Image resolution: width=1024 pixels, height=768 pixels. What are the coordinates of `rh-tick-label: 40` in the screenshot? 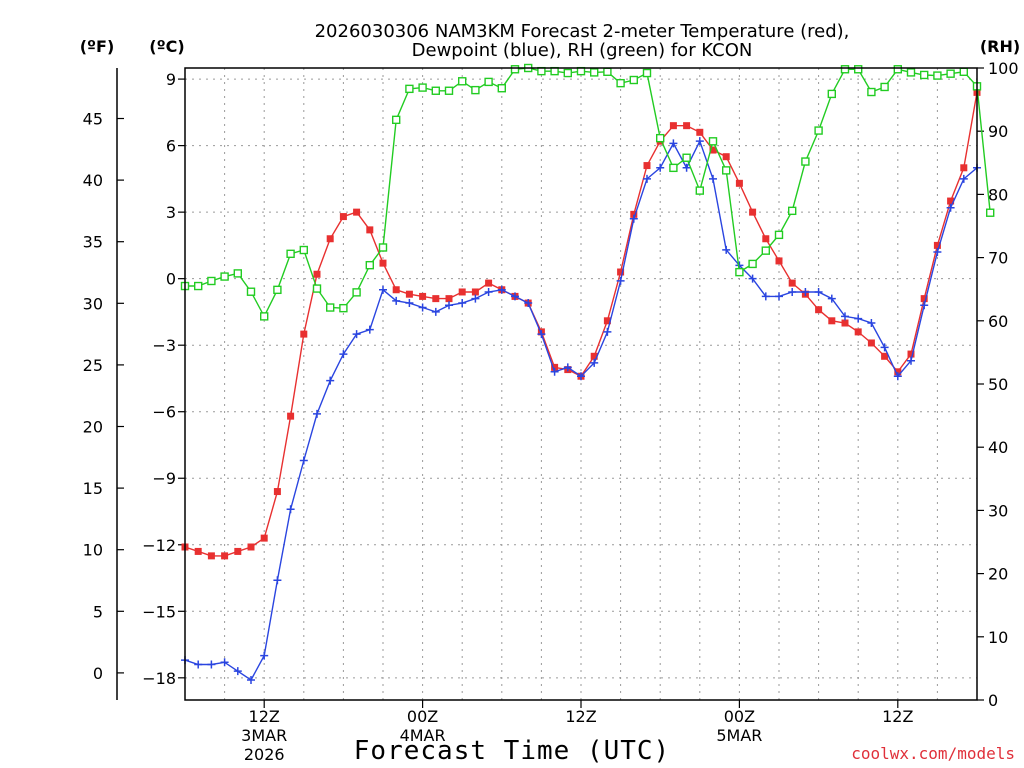 It's located at (998, 447).